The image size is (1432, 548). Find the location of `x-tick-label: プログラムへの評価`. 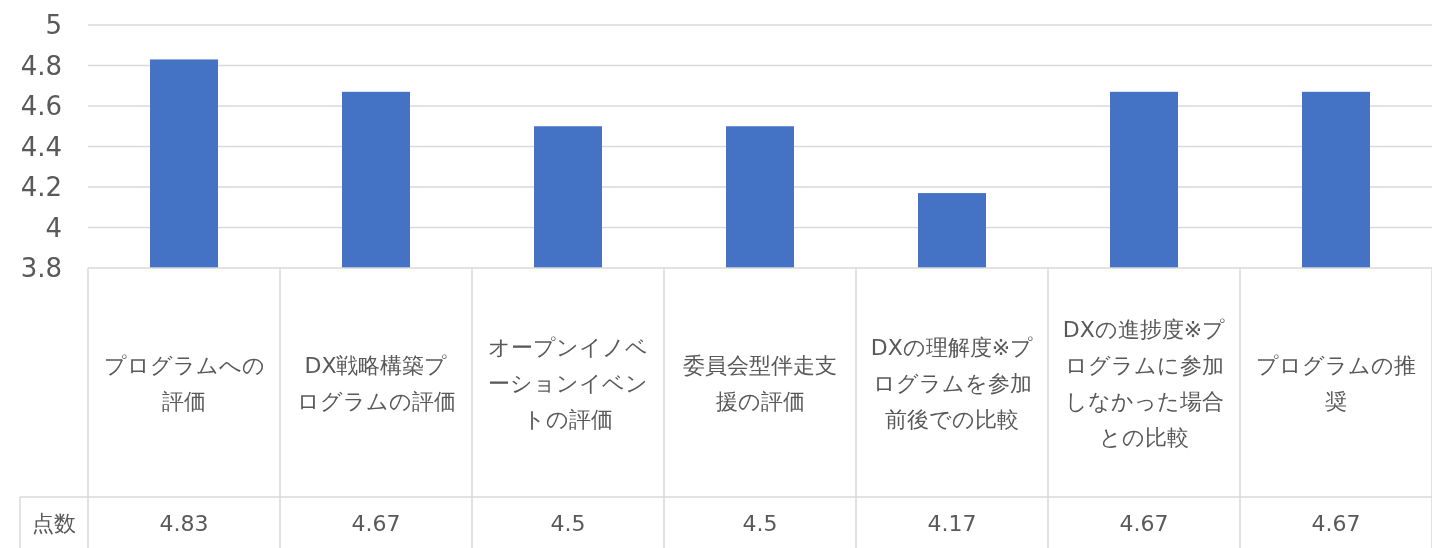

x-tick-label: プログラムへの評価 is located at coordinates (184, 383).